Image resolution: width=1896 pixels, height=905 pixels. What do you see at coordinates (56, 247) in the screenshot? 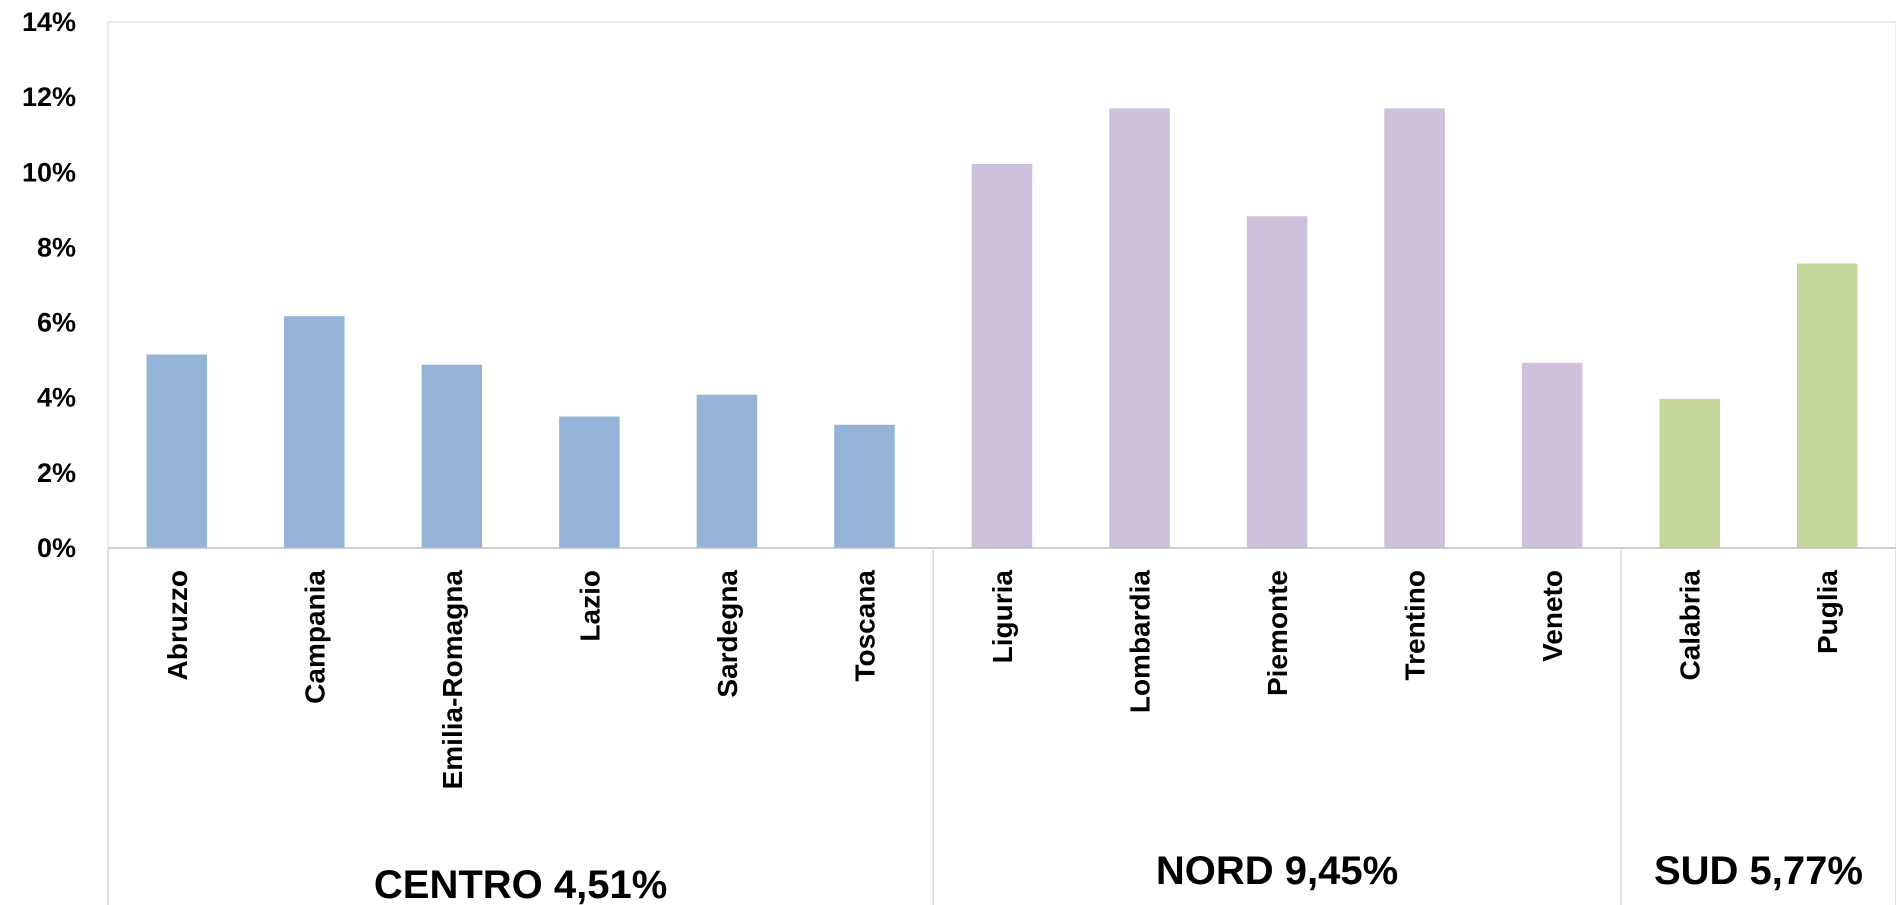
I see `y-tick-label: 8%` at bounding box center [56, 247].